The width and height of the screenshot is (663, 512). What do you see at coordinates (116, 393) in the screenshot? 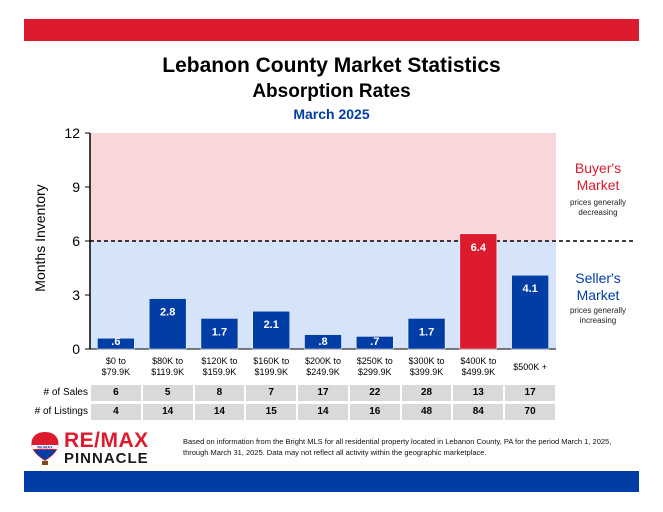
I see `table-cell: 6` at bounding box center [116, 393].